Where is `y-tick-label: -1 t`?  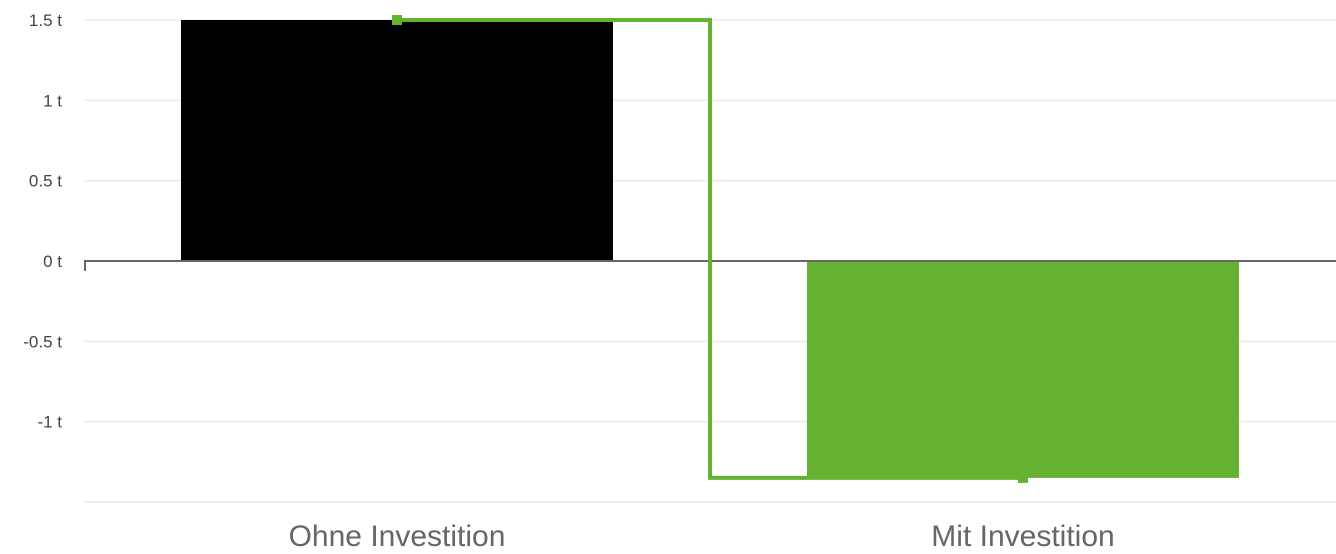 y-tick-label: -1 t is located at coordinates (49, 422).